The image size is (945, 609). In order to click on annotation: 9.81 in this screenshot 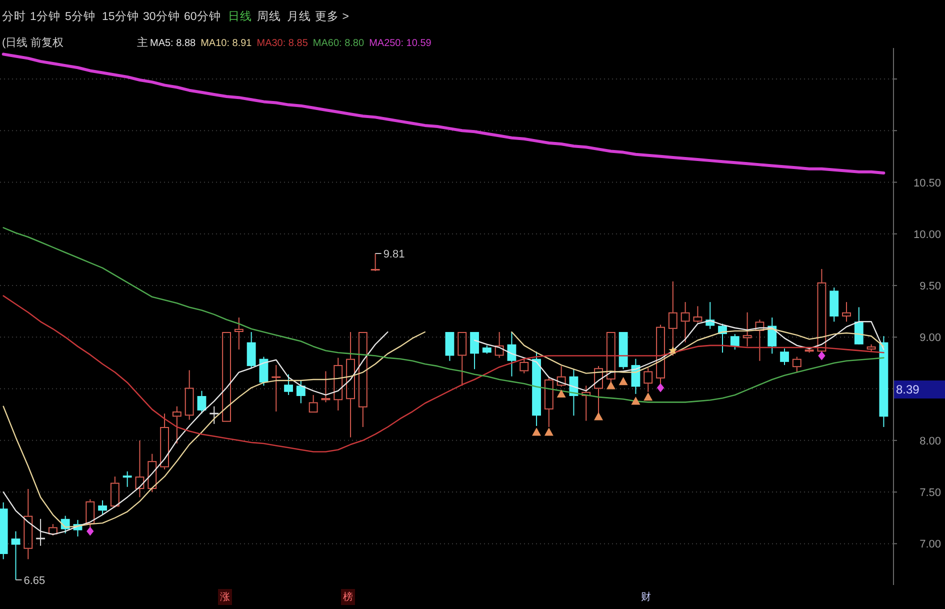, I will do `click(394, 254)`.